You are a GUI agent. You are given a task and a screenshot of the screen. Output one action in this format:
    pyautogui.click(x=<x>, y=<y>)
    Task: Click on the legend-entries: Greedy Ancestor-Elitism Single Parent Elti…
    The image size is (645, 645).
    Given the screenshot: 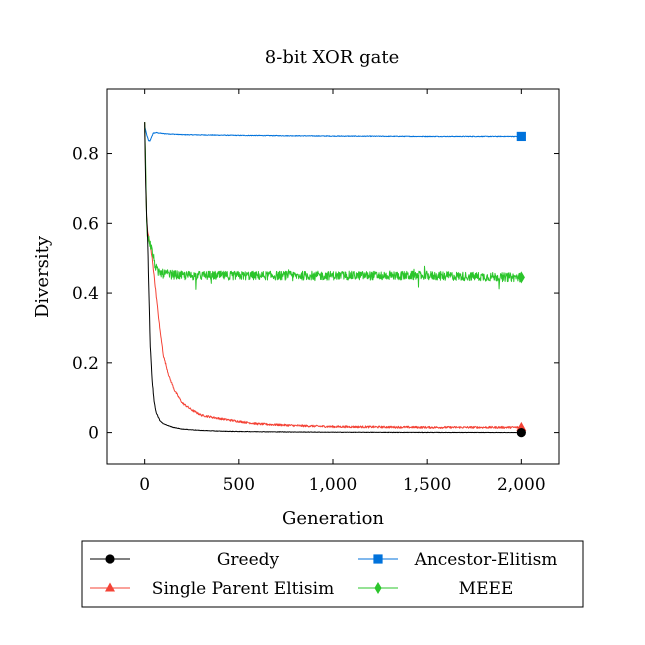 What is the action you would take?
    pyautogui.click(x=323, y=574)
    